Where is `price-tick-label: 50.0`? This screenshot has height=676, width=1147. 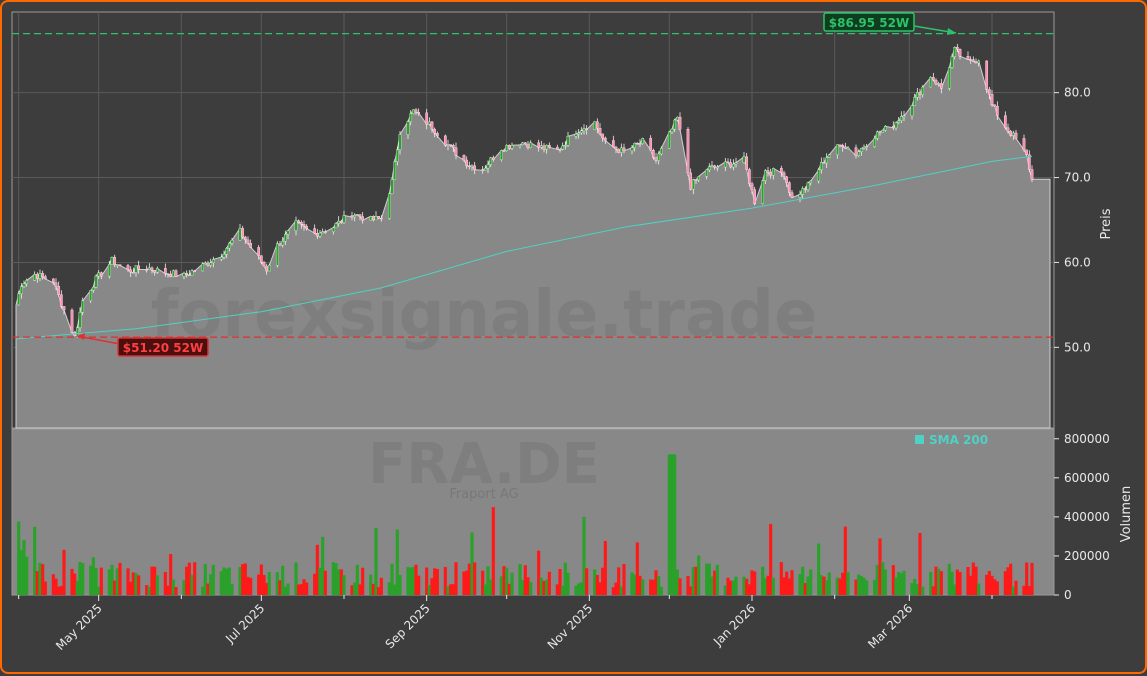
price-tick-label: 50.0 is located at coordinates (1077, 347).